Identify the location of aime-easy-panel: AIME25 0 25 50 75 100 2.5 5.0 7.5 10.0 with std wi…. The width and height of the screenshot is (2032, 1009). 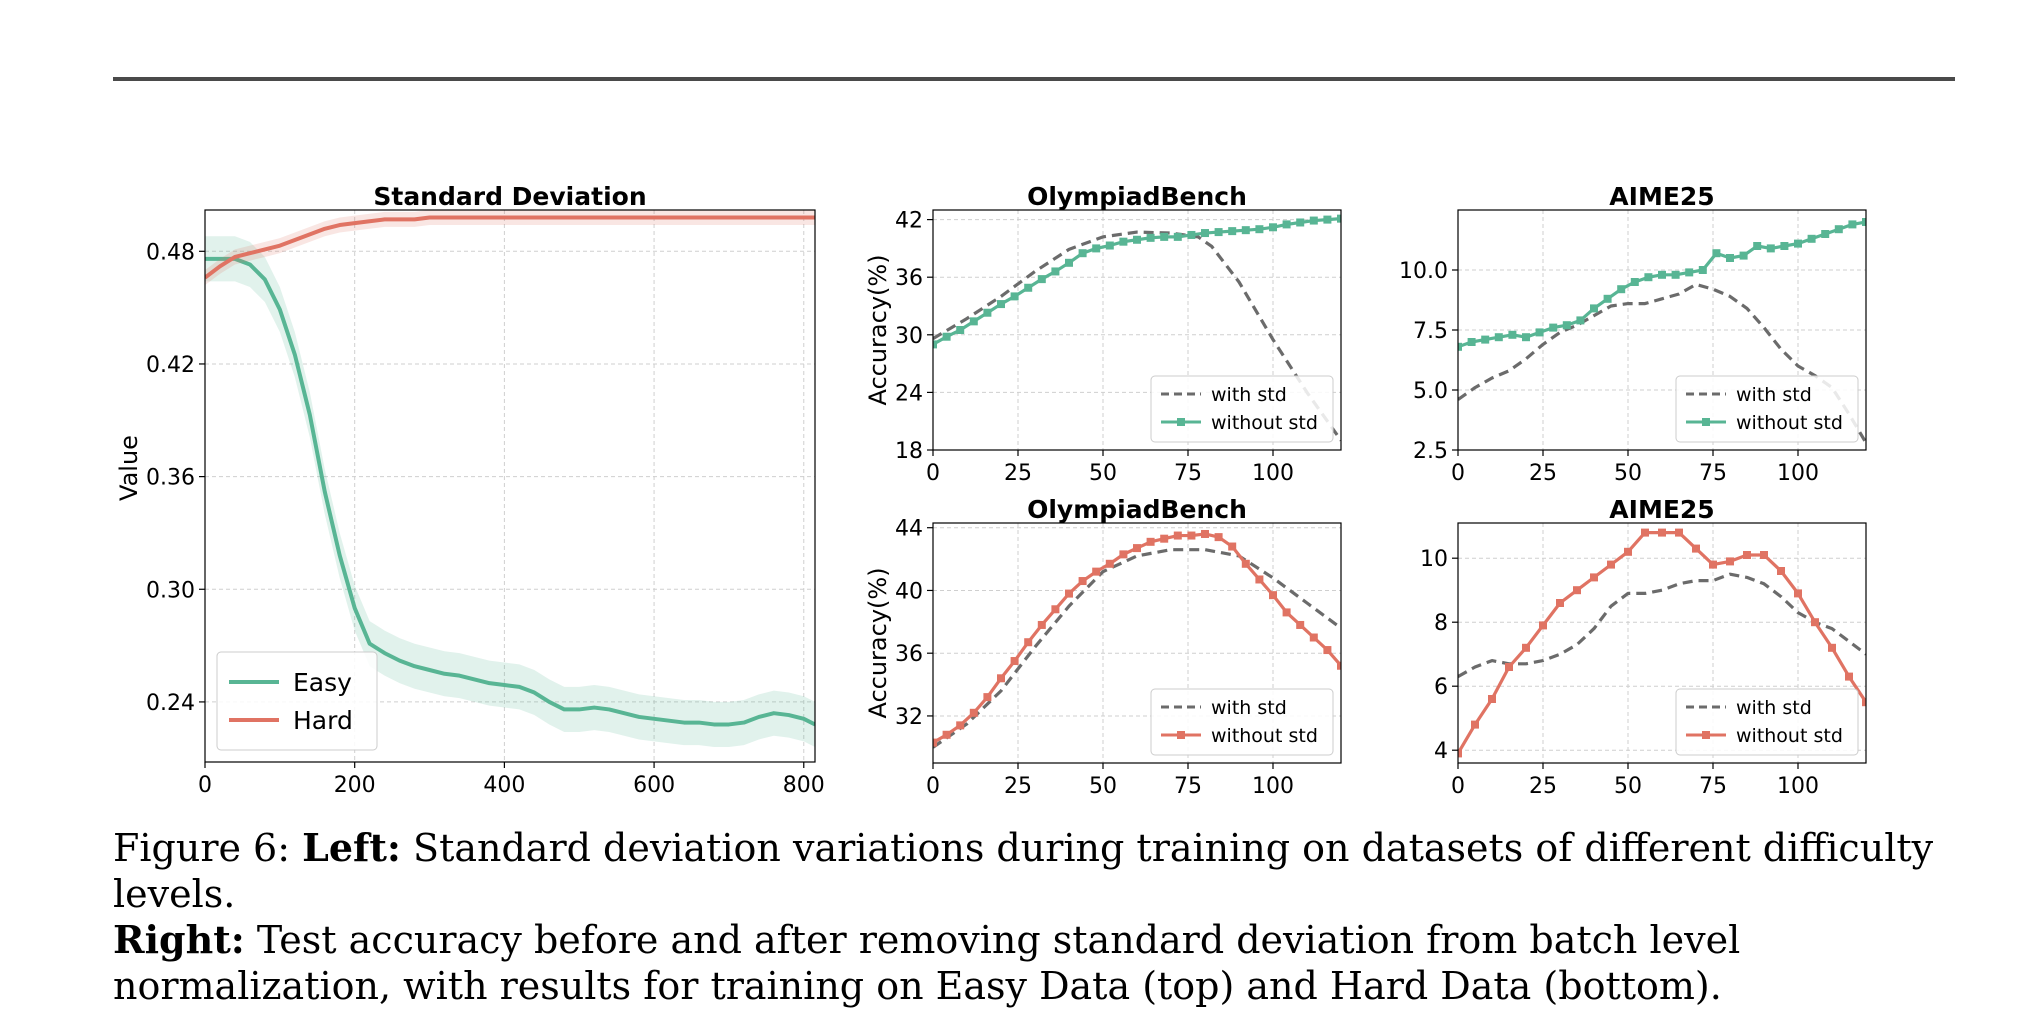
(1633, 334).